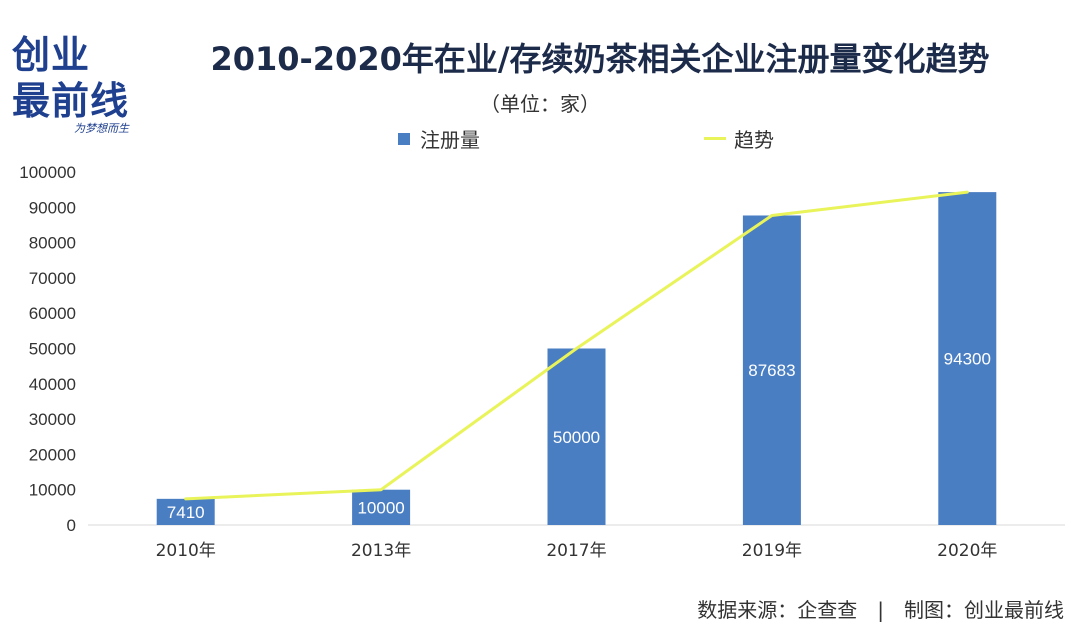 The image size is (1080, 635). I want to click on y-tick-label: 100000, so click(47, 172).